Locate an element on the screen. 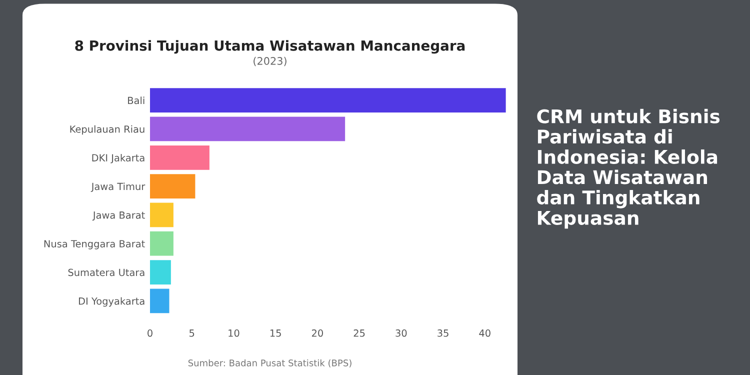  y-tick-label: Jawa Barat is located at coordinates (118, 216).